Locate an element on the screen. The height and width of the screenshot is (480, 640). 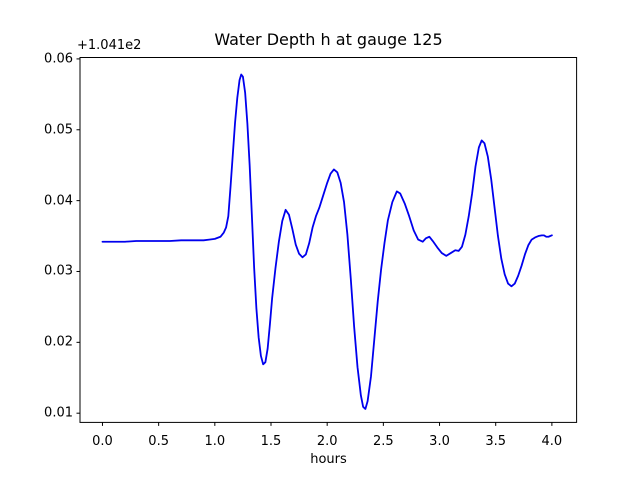
x-axis-label: hours is located at coordinates (328, 459).